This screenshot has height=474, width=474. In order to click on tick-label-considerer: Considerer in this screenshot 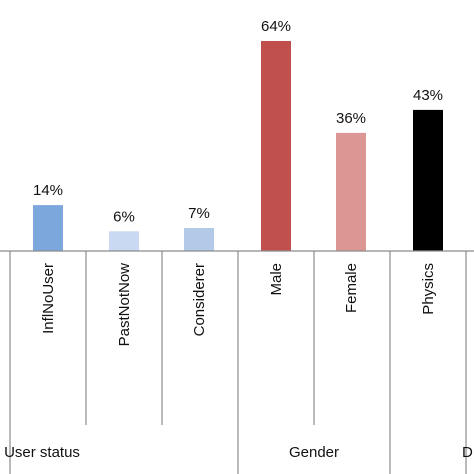, I will do `click(199, 299)`.